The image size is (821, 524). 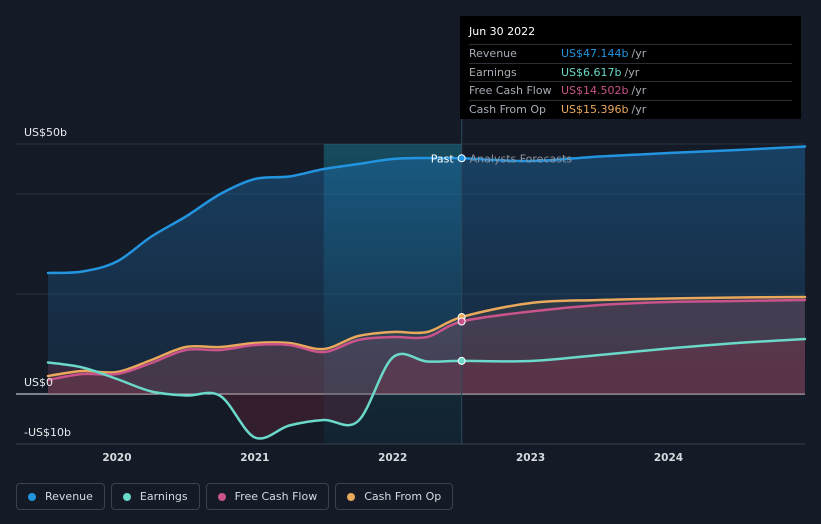 What do you see at coordinates (426, 336) in the screenshot?
I see `line-cash-from-op` at bounding box center [426, 336].